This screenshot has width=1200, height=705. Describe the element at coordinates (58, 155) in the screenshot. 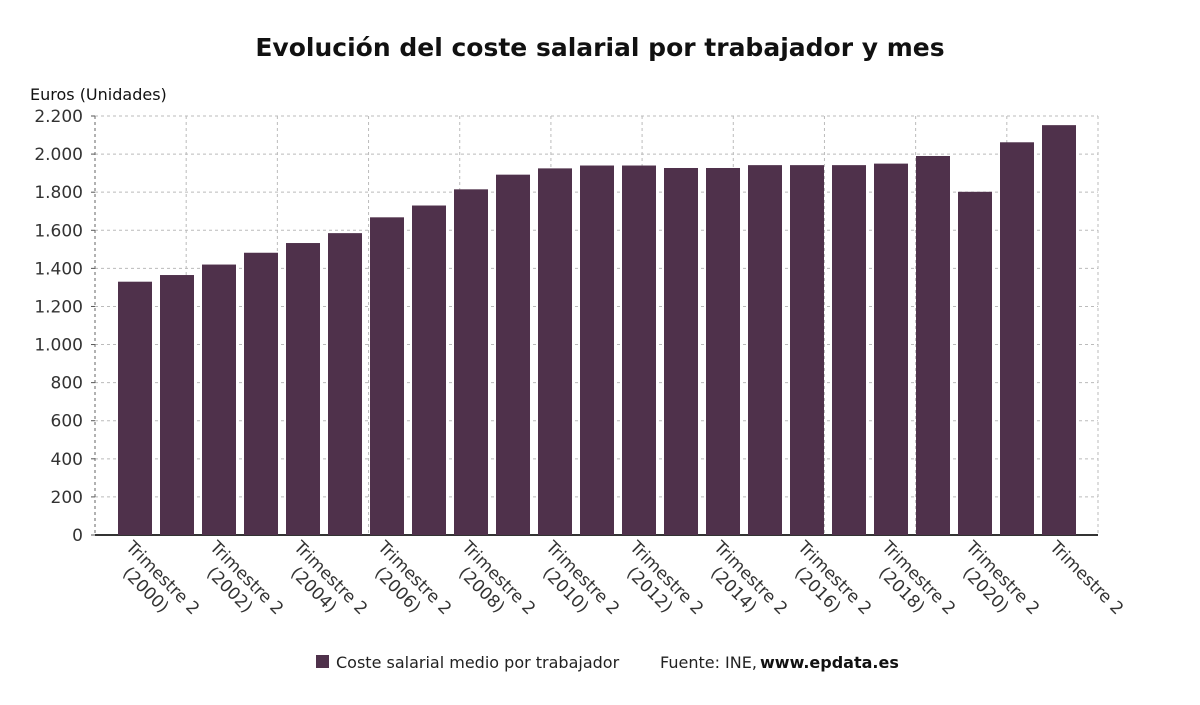

I see `y-tick-label: 2.000` at that location.